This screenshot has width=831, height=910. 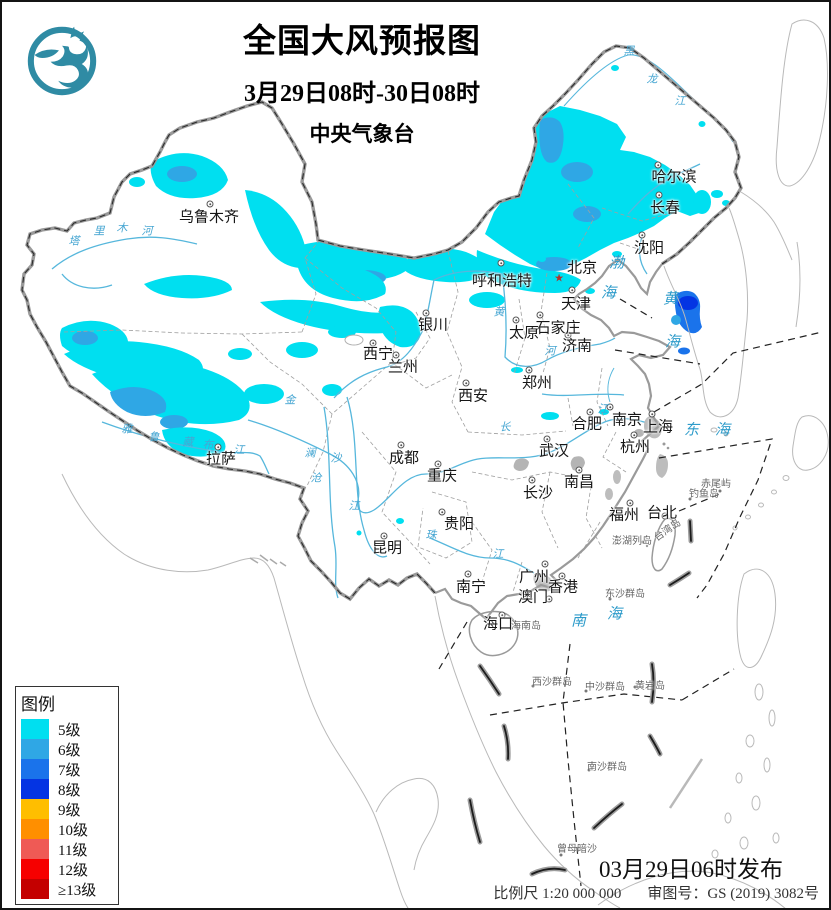 I want to click on city-label: 太原, so click(x=524, y=333).